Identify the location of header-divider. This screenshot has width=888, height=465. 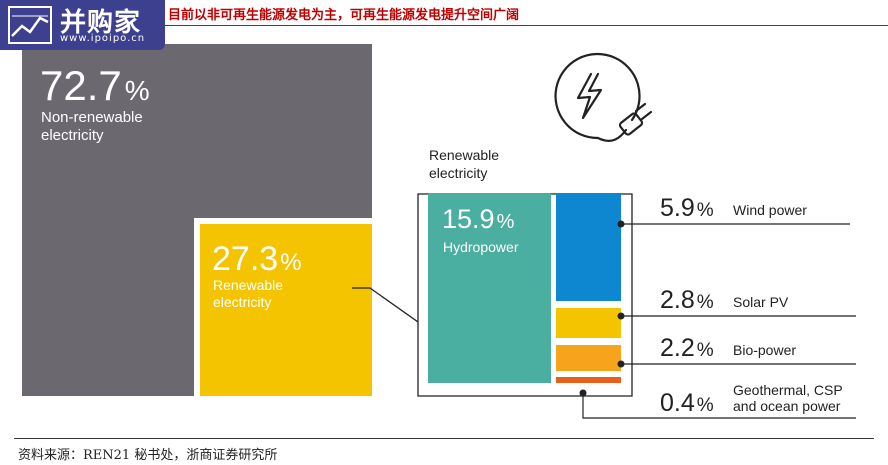
(444, 25).